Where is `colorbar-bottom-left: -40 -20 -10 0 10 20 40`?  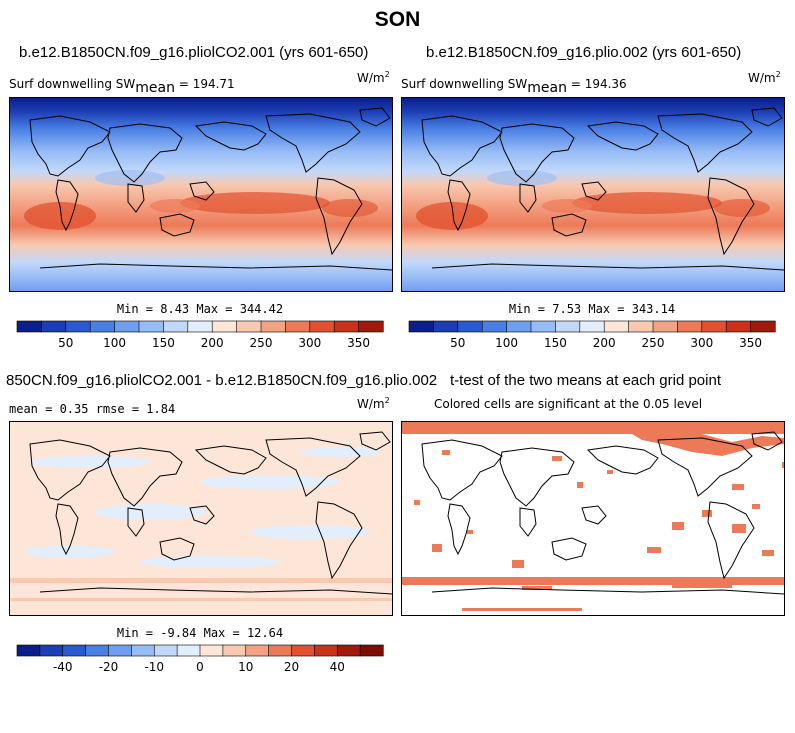 colorbar-bottom-left: -40 -20 -10 0 10 20 40 is located at coordinates (200, 659).